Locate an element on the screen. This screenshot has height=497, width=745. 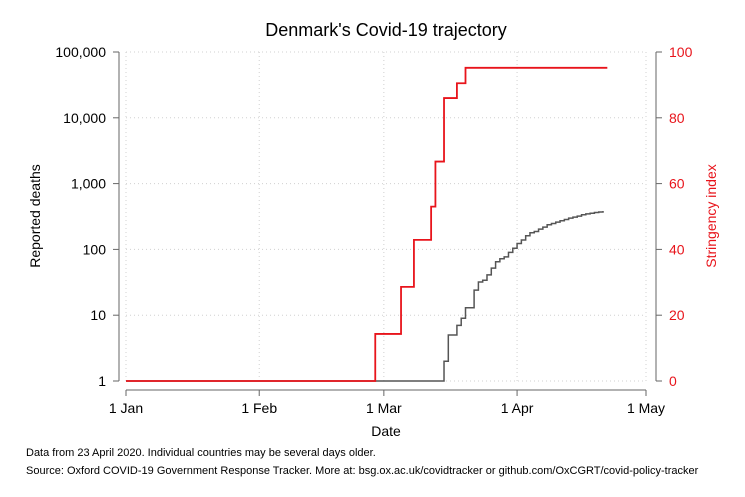
left-tick-label: 100,000 is located at coordinates (80, 52).